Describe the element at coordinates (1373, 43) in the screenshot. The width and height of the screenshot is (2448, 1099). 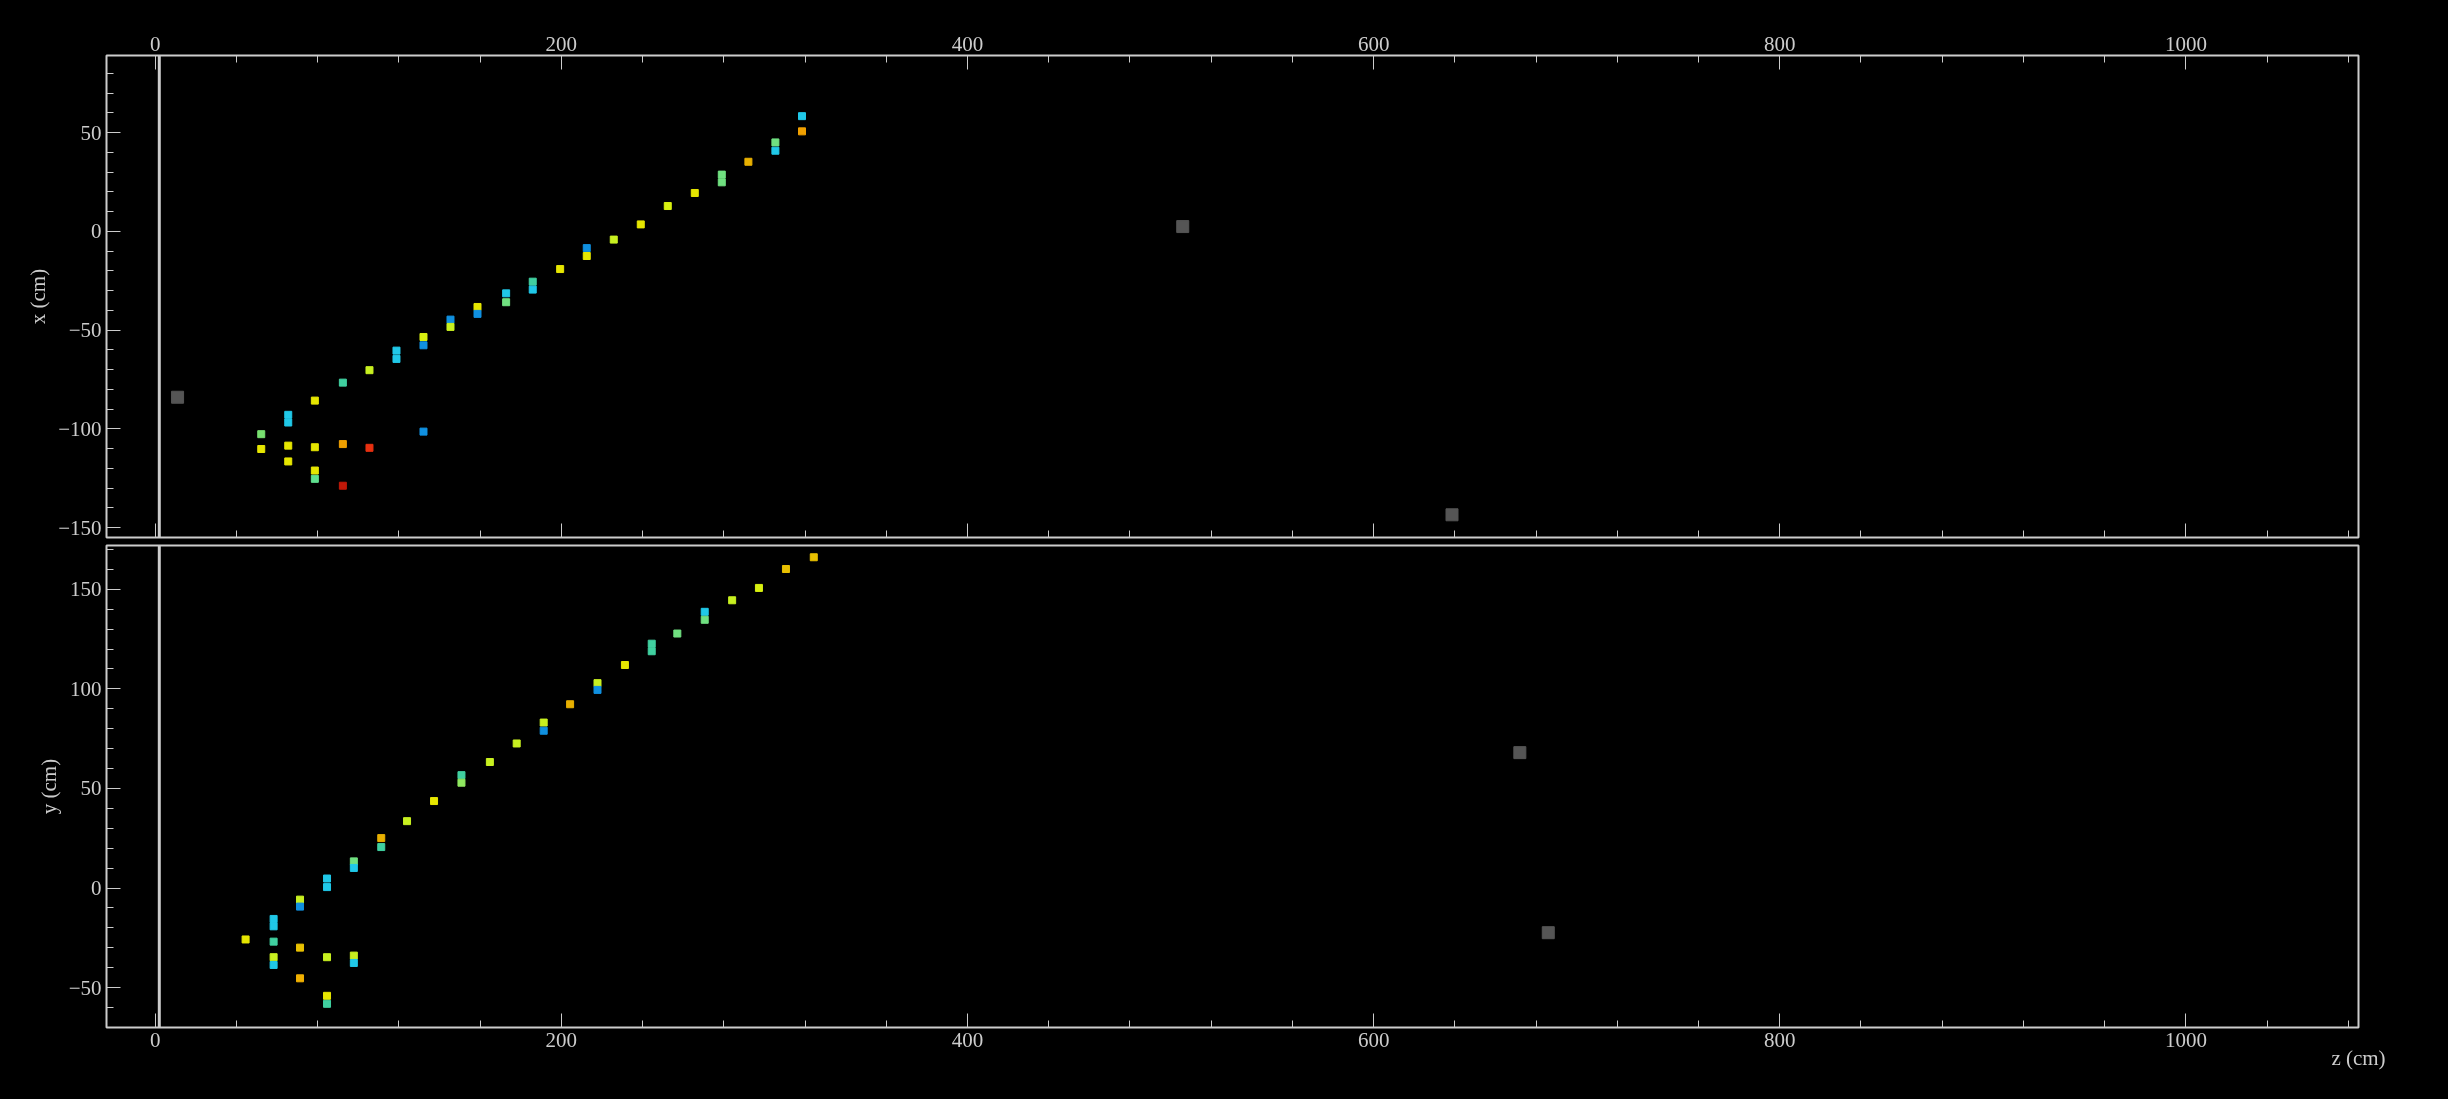
I see `x2-tick-label: 600` at that location.